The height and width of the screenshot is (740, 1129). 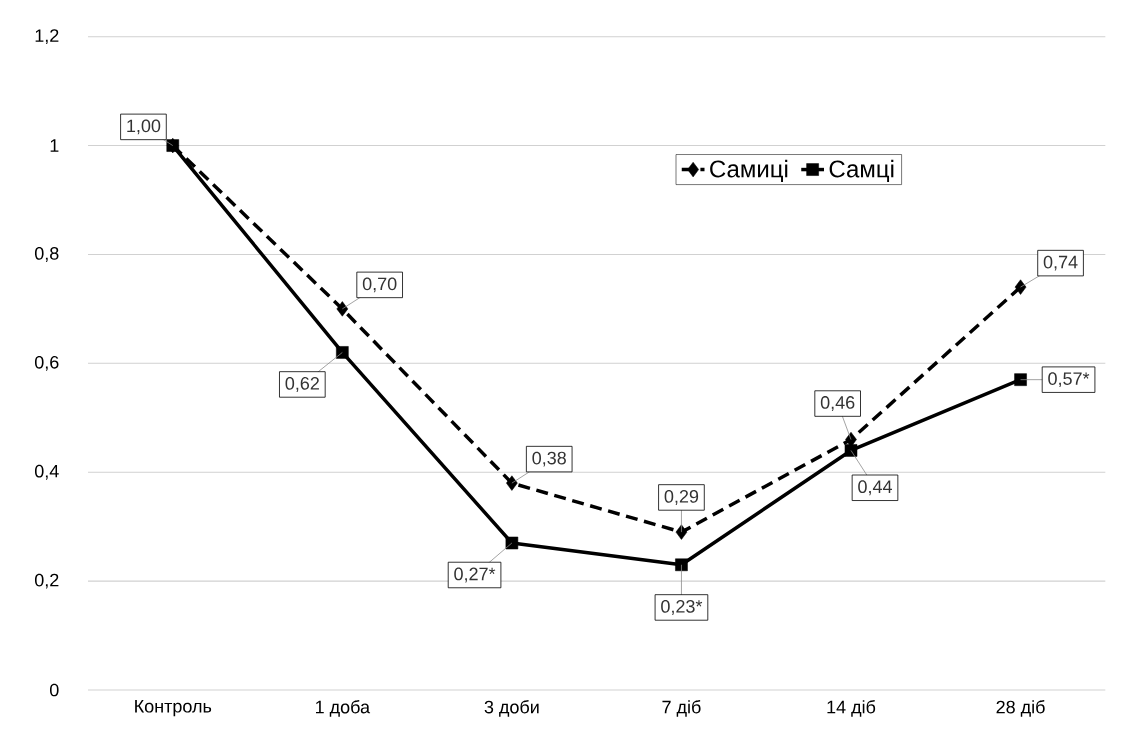 What do you see at coordinates (144, 127) in the screenshot?
I see `data-label: 1,00` at bounding box center [144, 127].